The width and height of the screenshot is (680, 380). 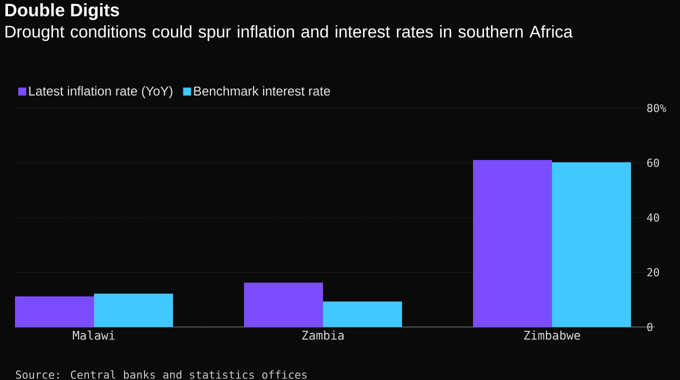 I want to click on y-tick-label: 80%, so click(x=656, y=108).